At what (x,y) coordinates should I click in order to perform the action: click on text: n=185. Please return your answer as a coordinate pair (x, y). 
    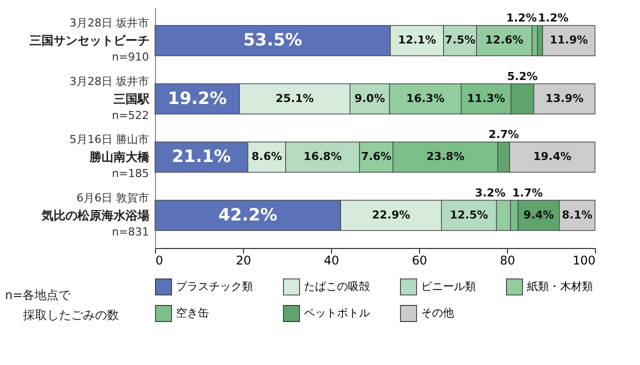
    Looking at the image, I should click on (130, 173).